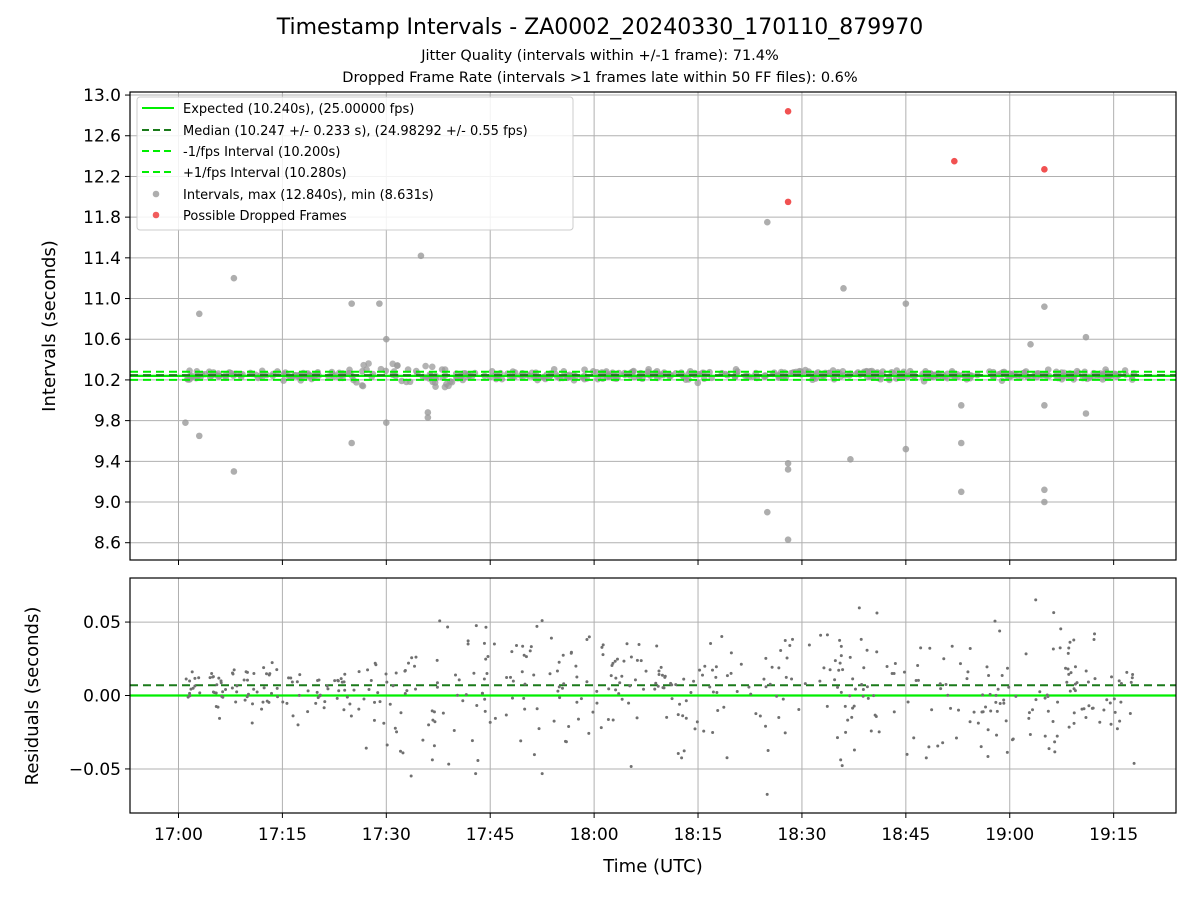  Describe the element at coordinates (801, 835) in the screenshot. I see `x-tick-label: 18:30` at that location.